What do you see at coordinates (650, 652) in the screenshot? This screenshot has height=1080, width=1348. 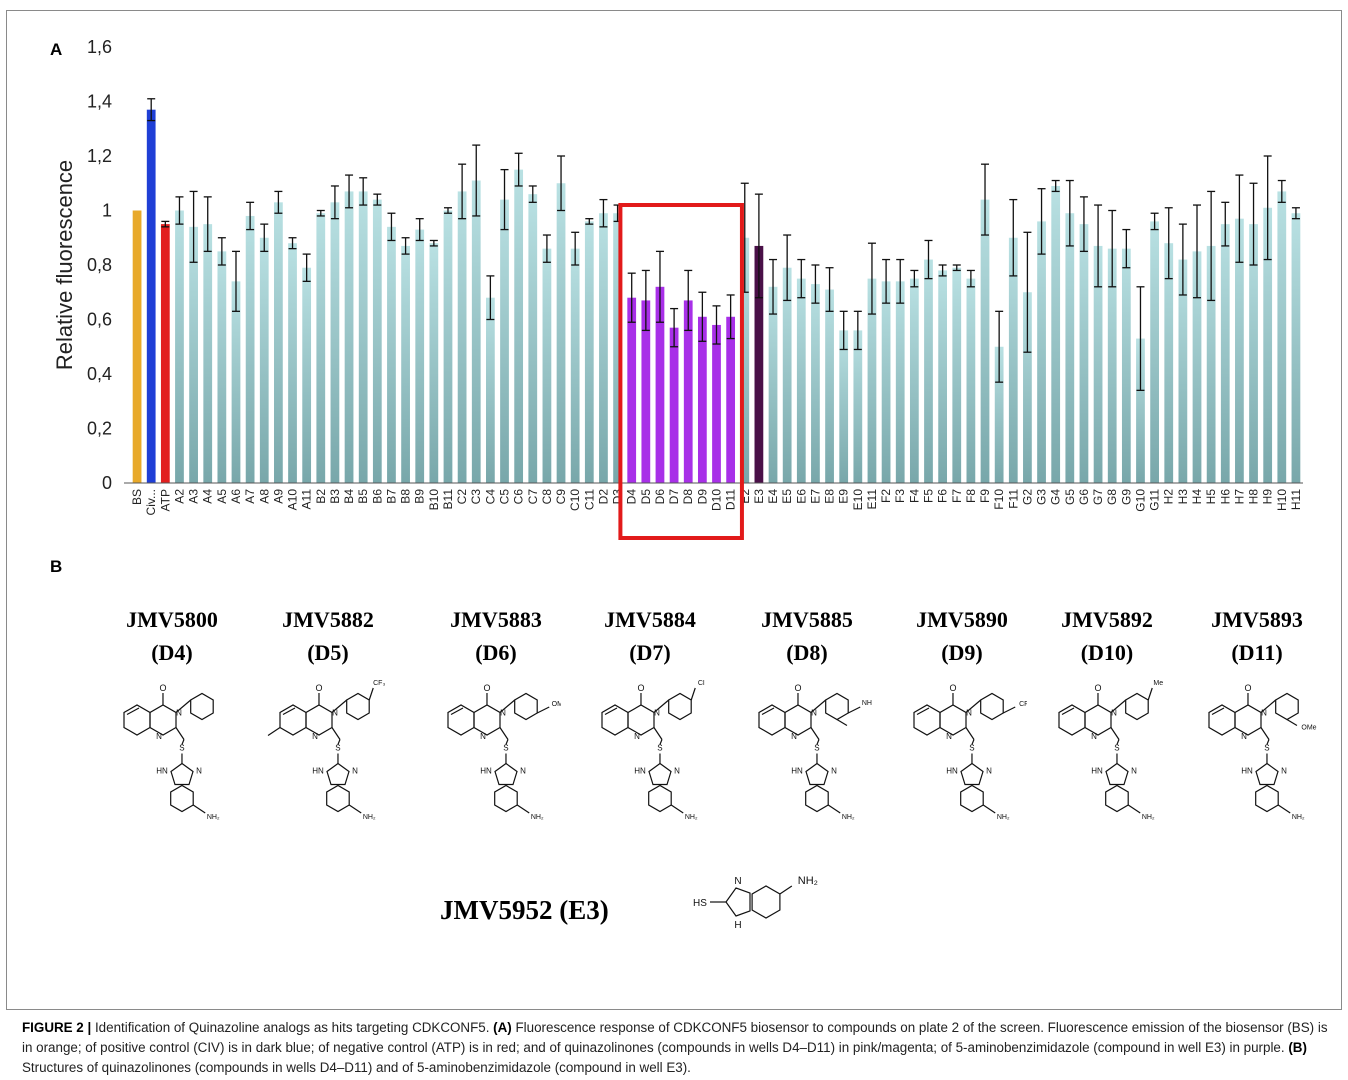 I see `compound-well: (D7)` at bounding box center [650, 652].